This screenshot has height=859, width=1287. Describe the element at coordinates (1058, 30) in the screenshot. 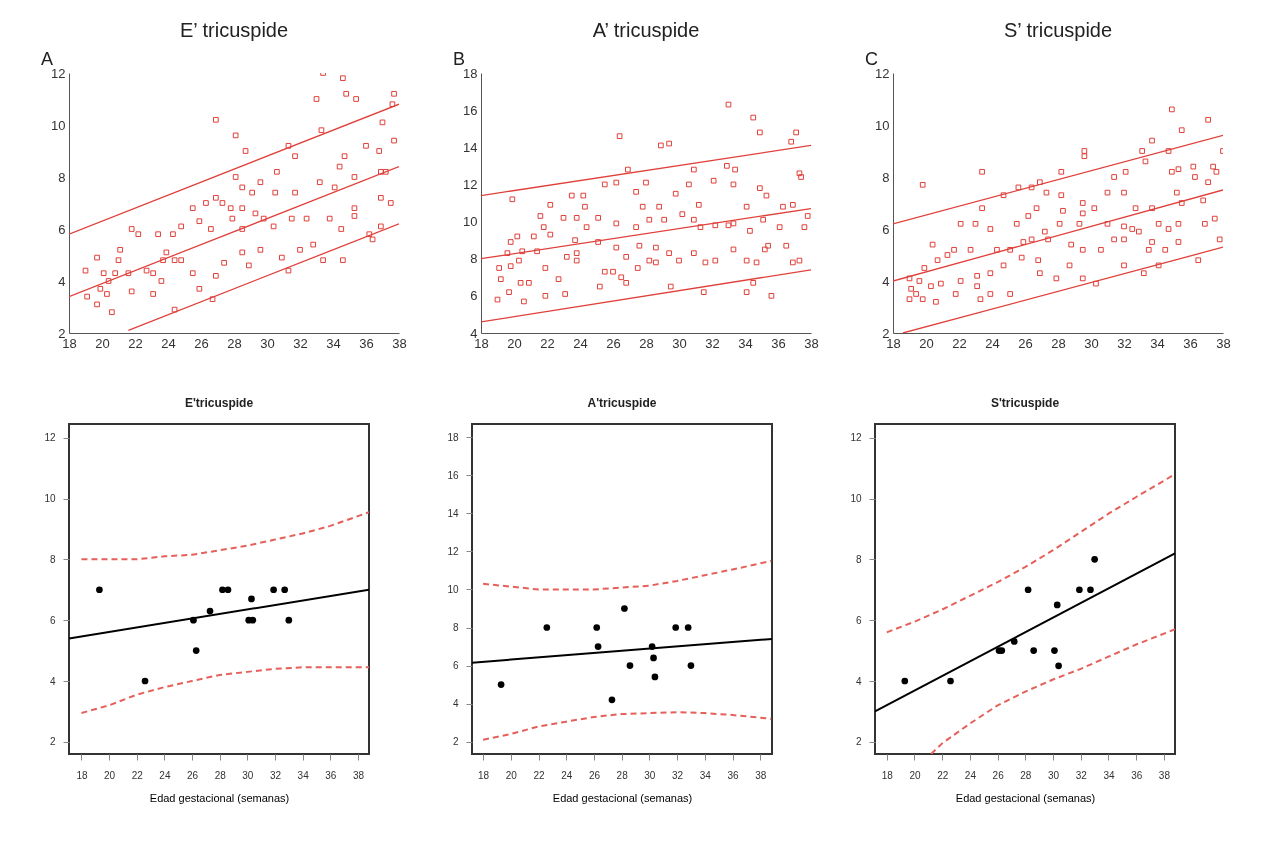

I see `chart-title: S’ tricuspide` at that location.